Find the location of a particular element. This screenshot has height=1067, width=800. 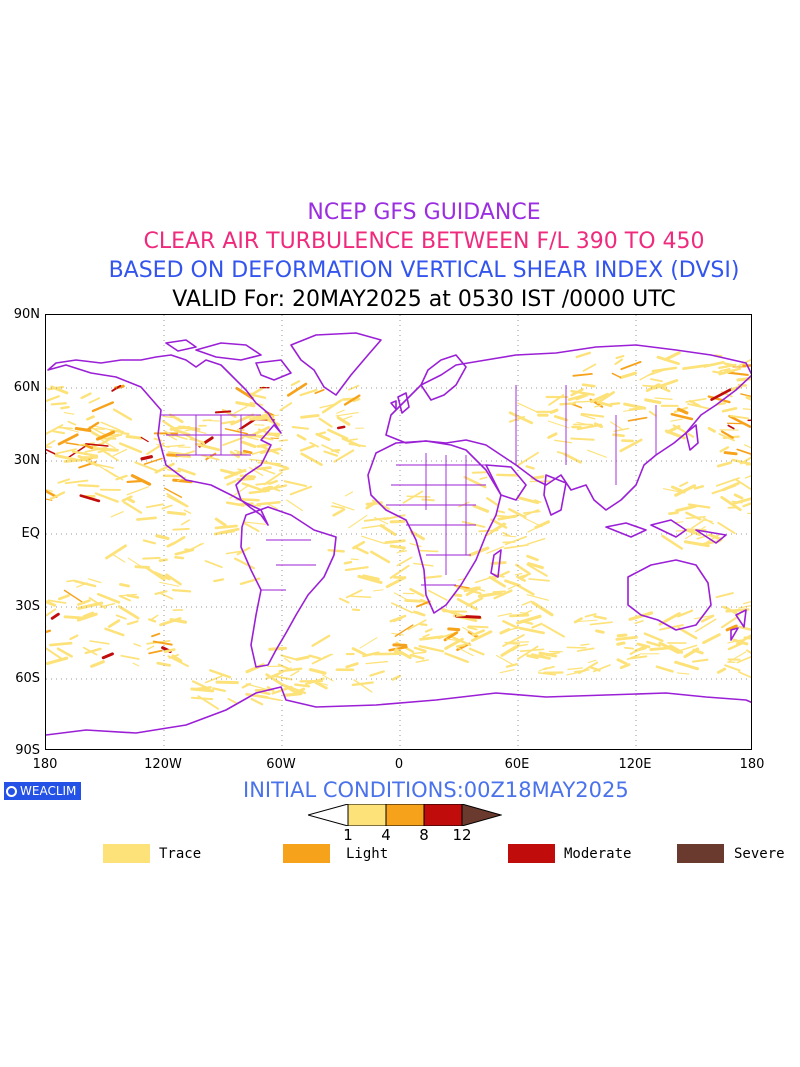

logo-text: WEACLIM is located at coordinates (48, 791).